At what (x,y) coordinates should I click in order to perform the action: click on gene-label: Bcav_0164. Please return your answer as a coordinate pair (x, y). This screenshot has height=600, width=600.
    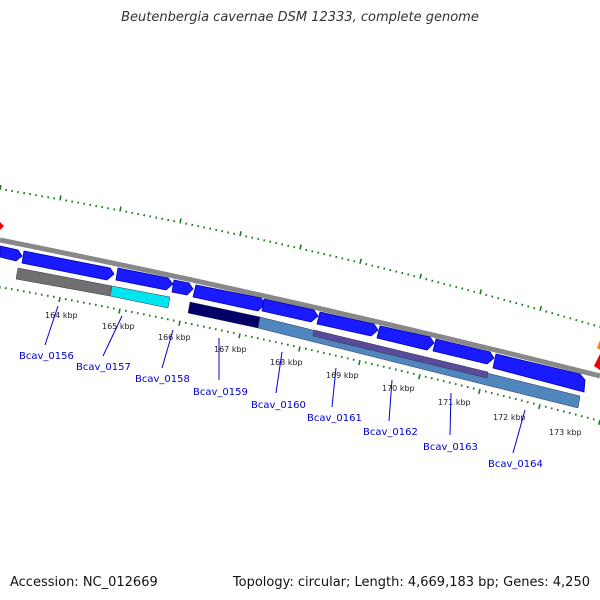
    Looking at the image, I should click on (515, 464).